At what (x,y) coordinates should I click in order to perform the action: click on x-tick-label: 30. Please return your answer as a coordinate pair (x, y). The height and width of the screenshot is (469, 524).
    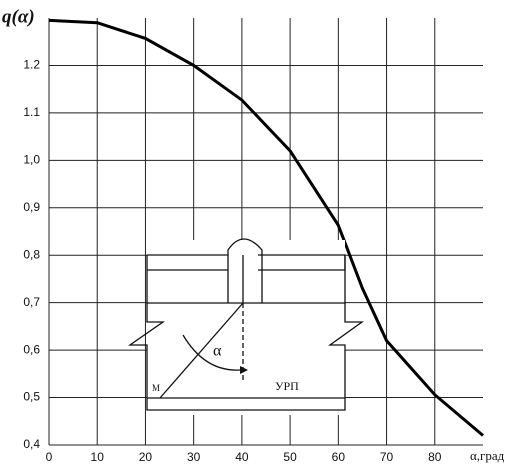
    Looking at the image, I should click on (194, 457).